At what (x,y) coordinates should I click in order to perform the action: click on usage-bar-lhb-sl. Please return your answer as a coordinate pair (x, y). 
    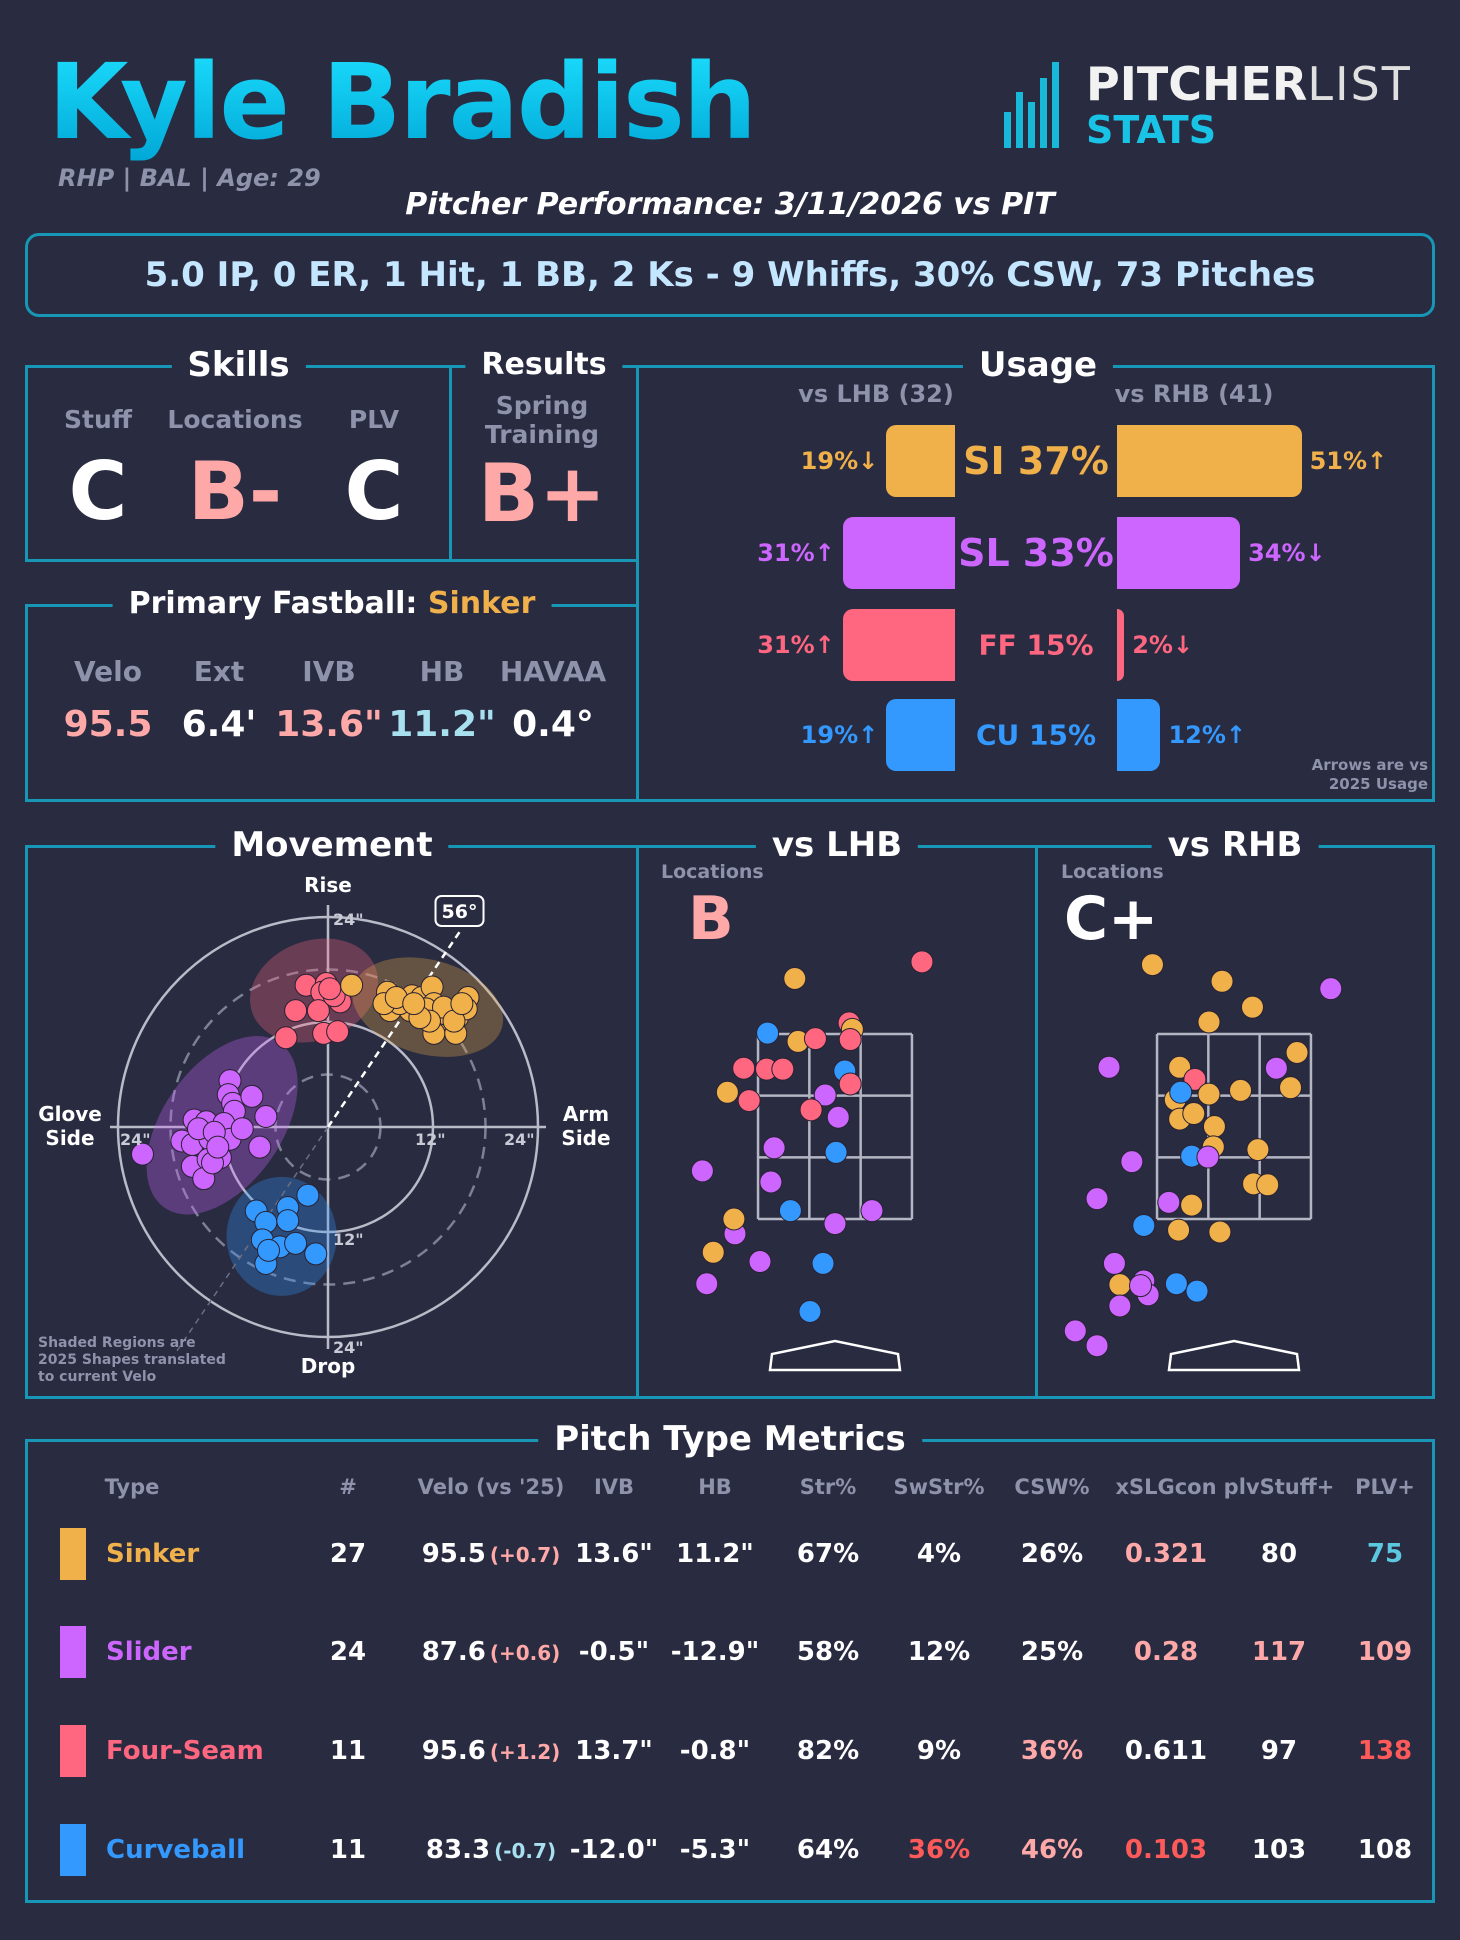
    Looking at the image, I should click on (898, 553).